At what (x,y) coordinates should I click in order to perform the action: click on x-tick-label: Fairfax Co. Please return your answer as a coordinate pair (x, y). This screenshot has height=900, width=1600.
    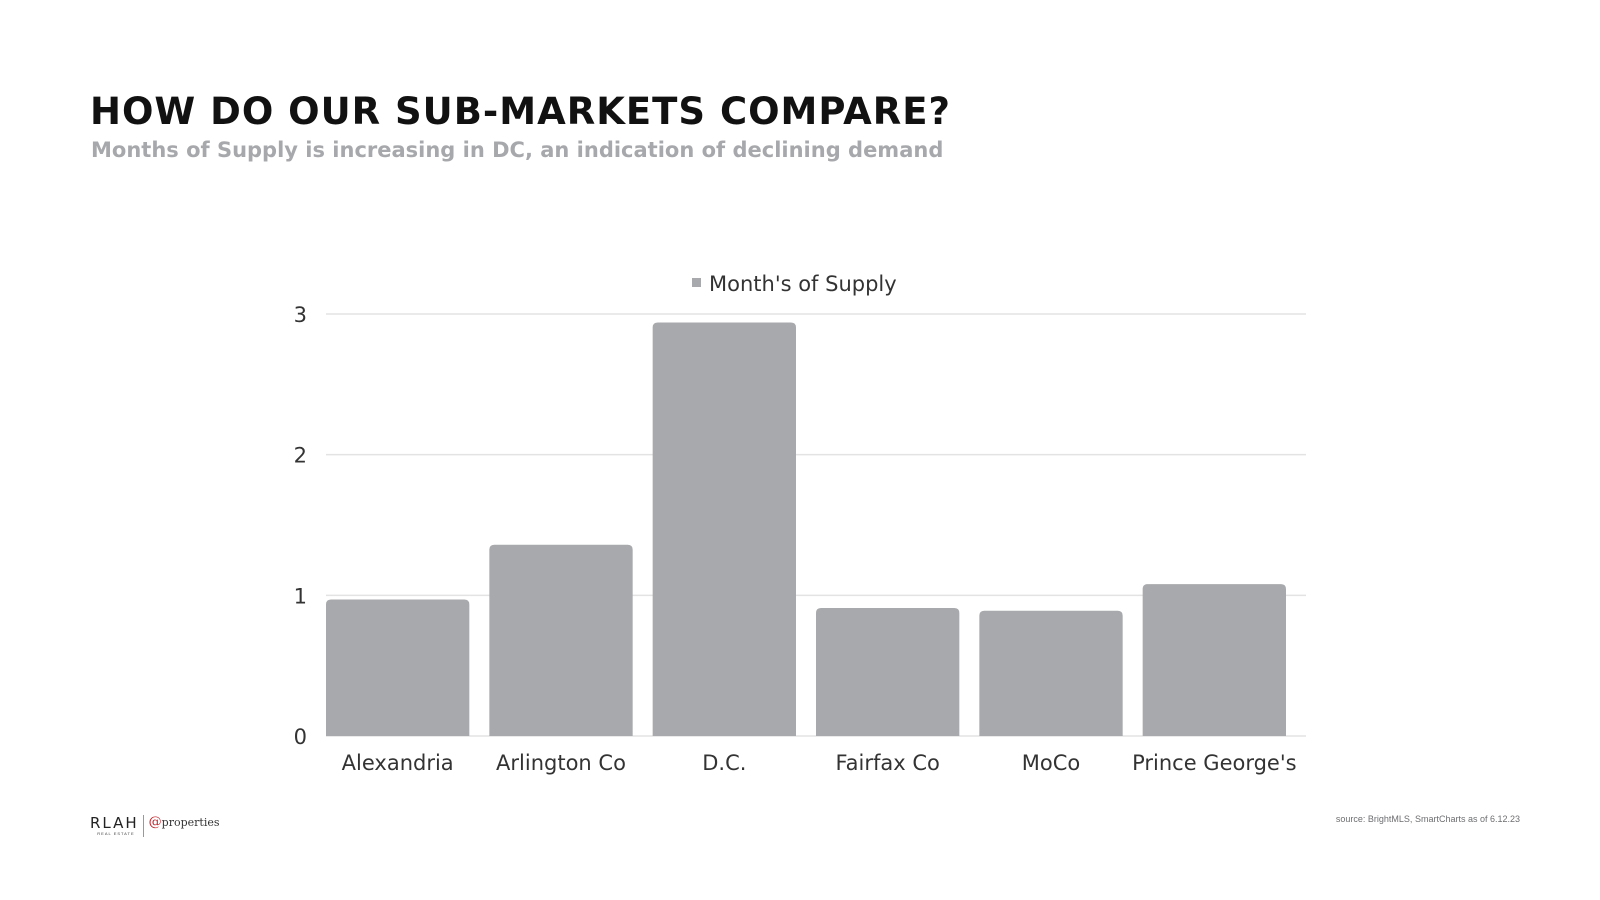
    Looking at the image, I should click on (887, 763).